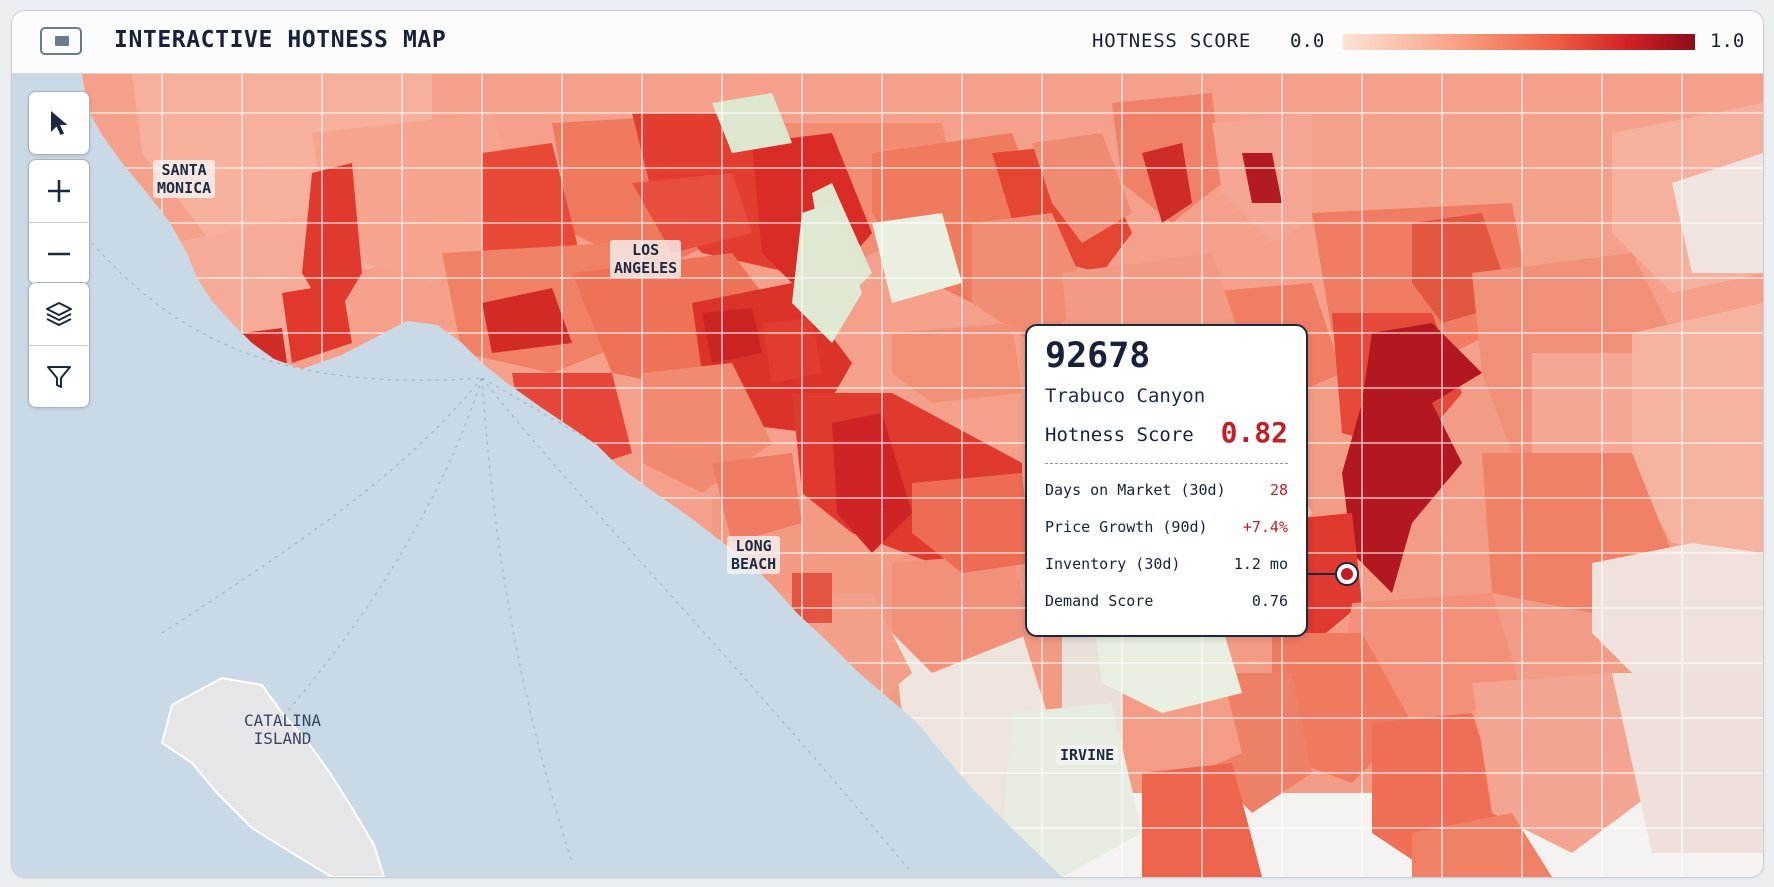 This screenshot has width=1774, height=887. What do you see at coordinates (184, 188) in the screenshot?
I see `label-santa-monica-line2: MONICA` at bounding box center [184, 188].